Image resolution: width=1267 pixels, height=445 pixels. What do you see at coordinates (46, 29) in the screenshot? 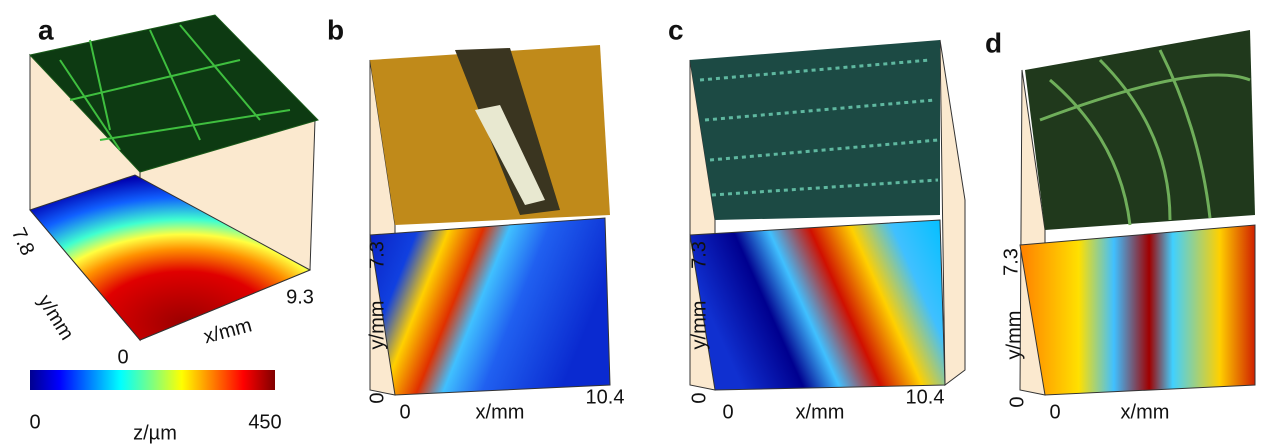
I see `panel-label: a` at bounding box center [46, 29].